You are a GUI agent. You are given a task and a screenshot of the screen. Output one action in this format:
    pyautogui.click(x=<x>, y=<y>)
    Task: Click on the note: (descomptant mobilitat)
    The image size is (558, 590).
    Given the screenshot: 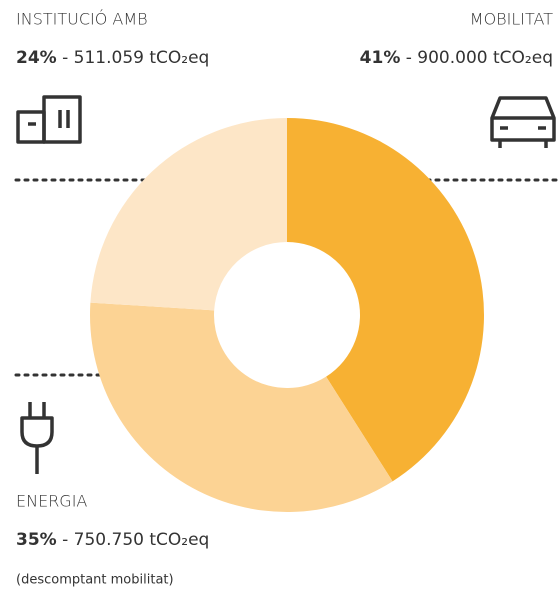 What is the action you would take?
    pyautogui.click(x=95, y=580)
    